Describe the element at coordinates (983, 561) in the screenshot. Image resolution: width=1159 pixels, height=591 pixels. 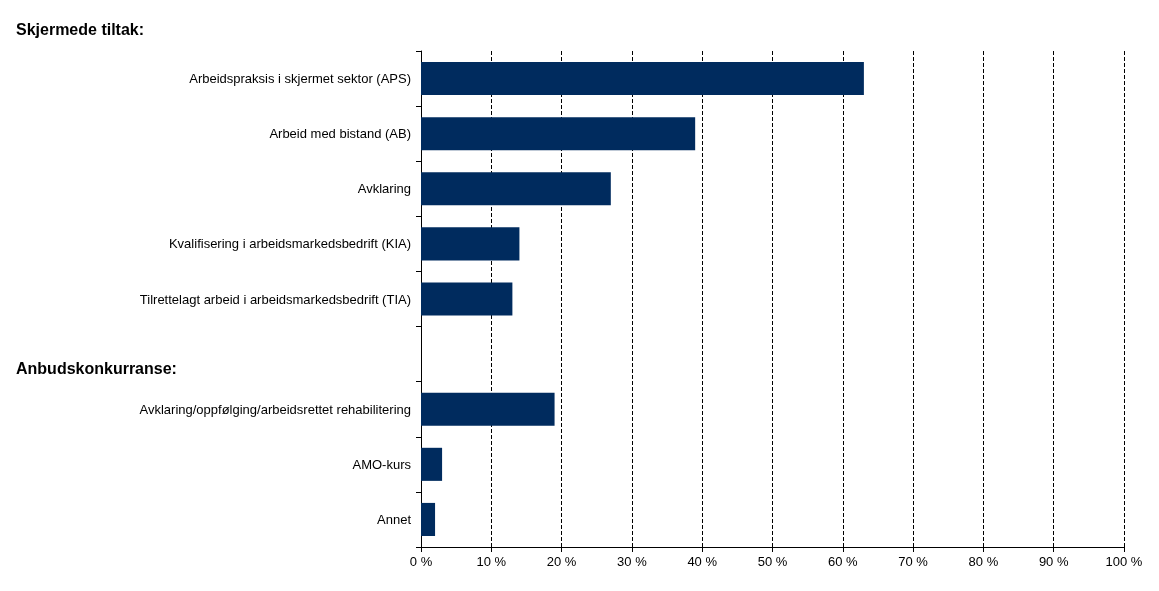
I see `x-tick-label: 80 %` at that location.